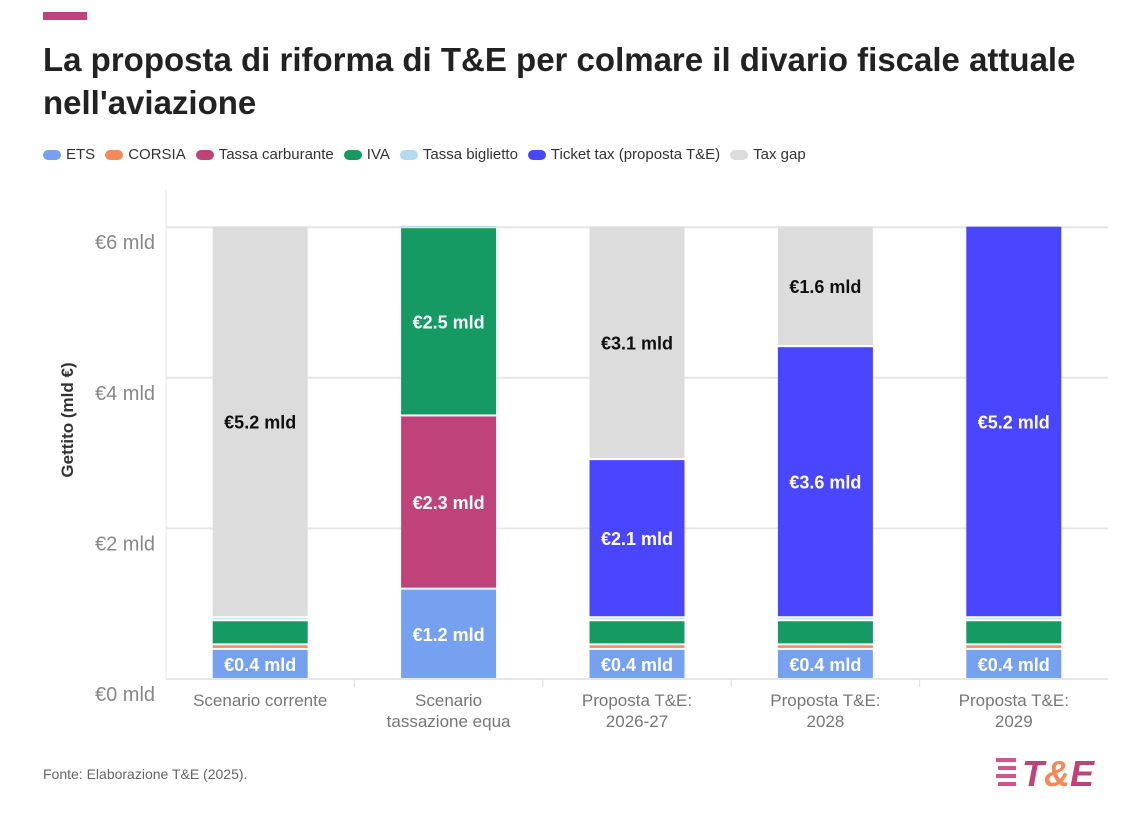  I want to click on y-tick-label: €6 mld, so click(125, 243).